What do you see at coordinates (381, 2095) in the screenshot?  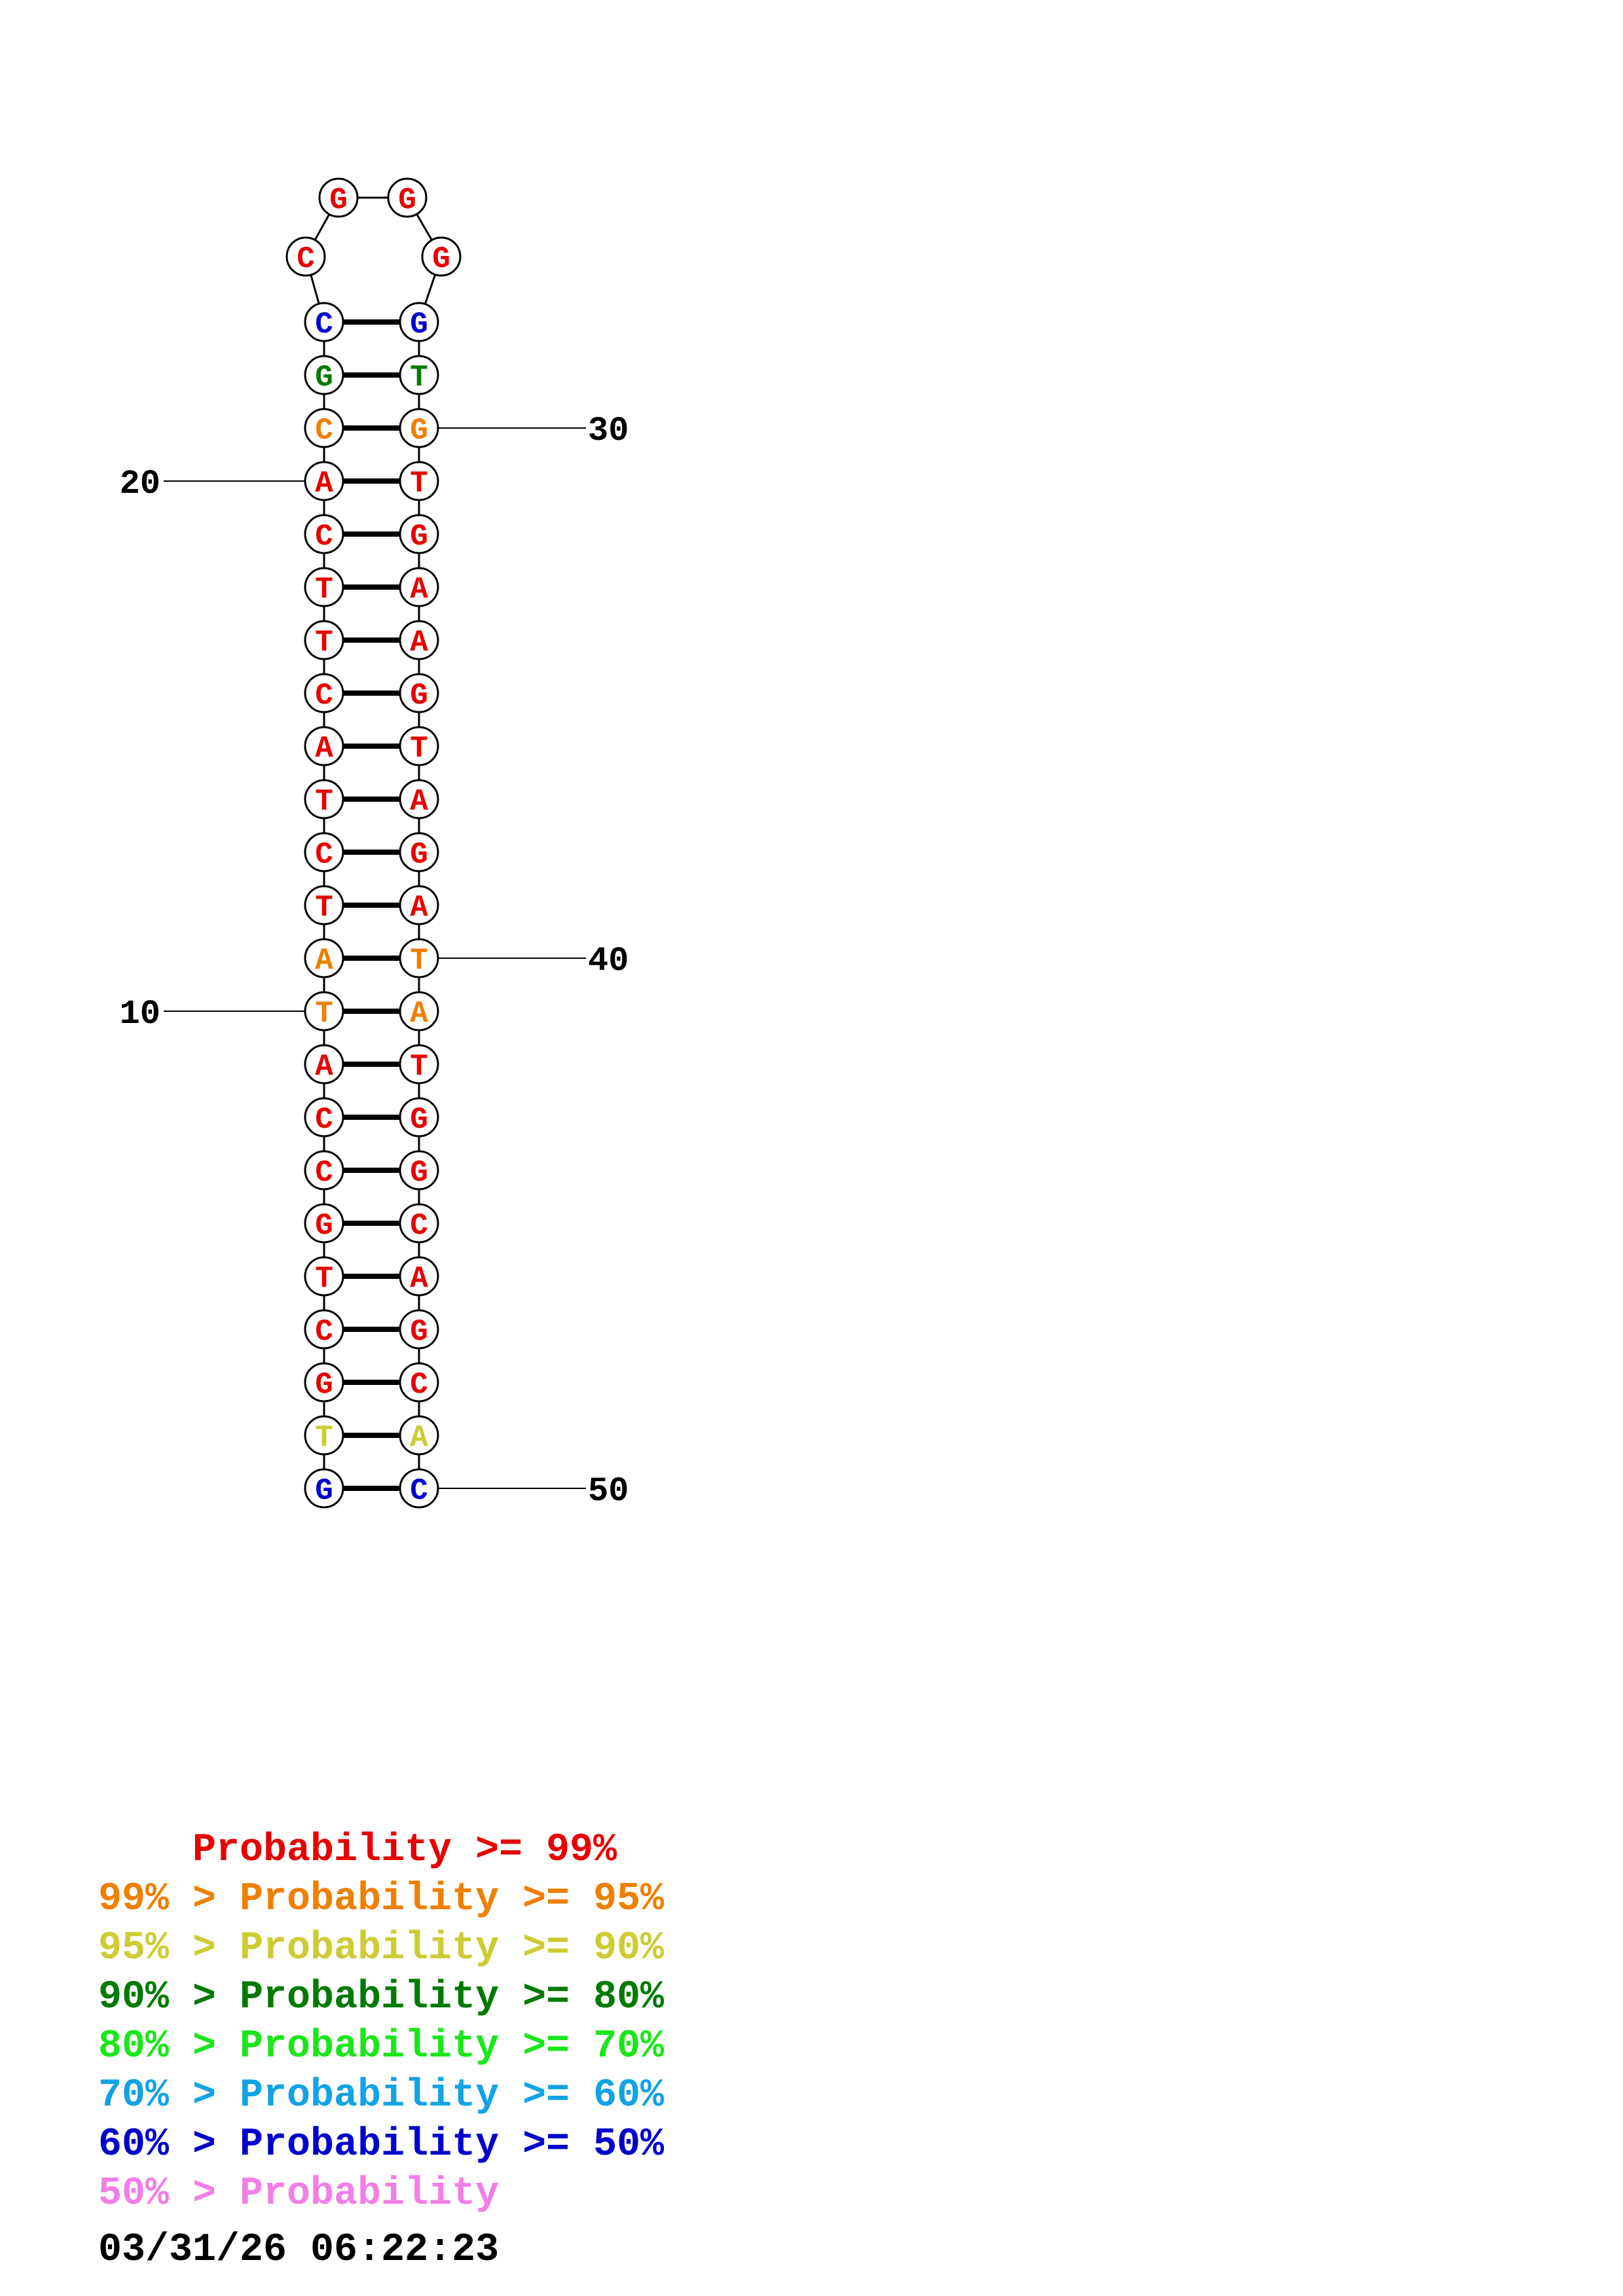 I see `legend-entry: 70% > Probability >= 60%` at bounding box center [381, 2095].